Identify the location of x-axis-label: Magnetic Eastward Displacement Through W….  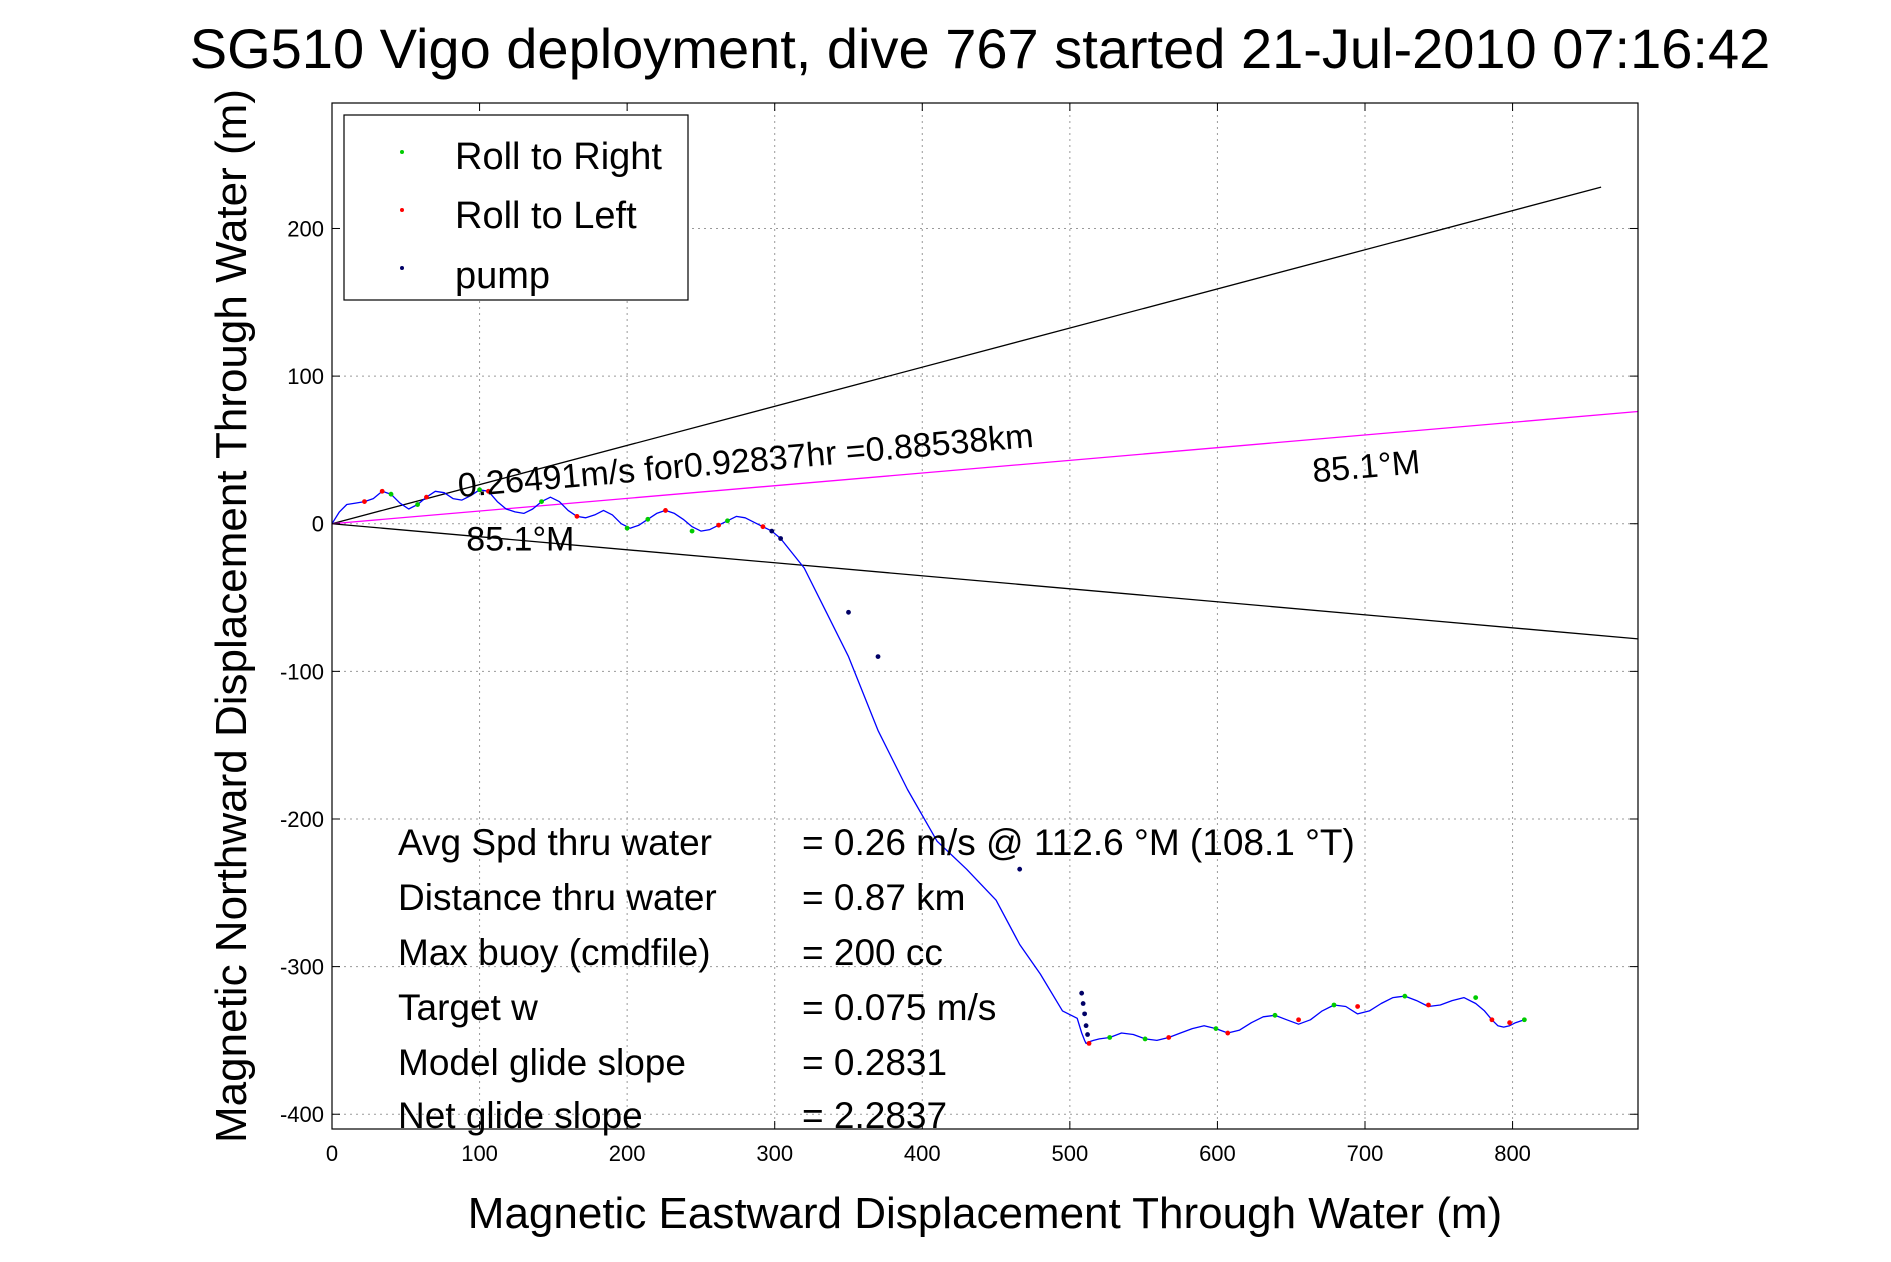
(985, 1213).